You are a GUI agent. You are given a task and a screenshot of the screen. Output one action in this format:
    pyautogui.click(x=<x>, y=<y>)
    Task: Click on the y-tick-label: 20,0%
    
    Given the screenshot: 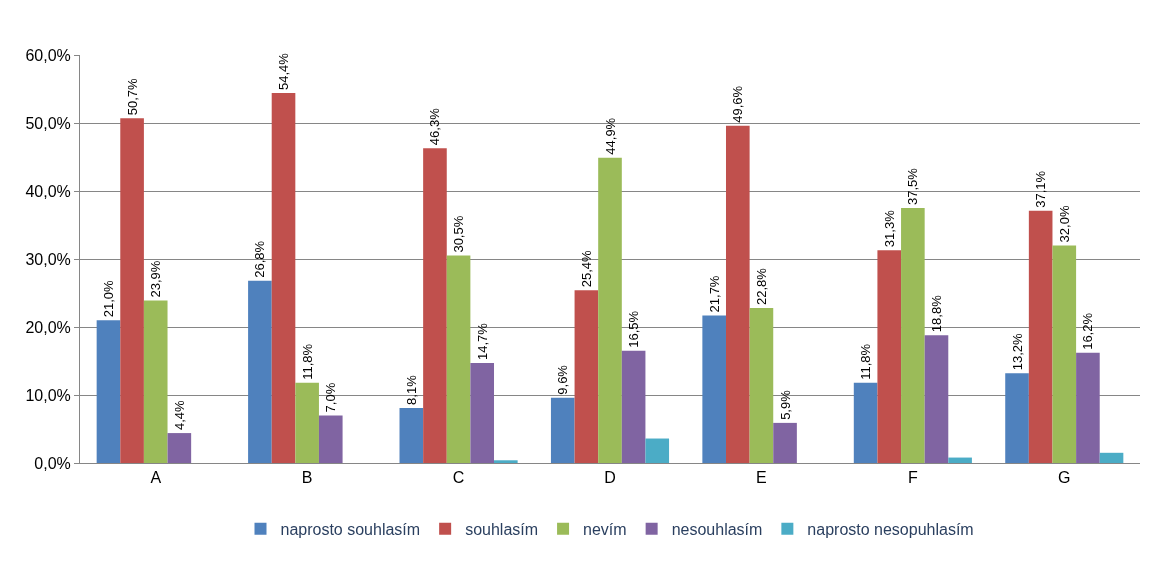 What is the action you would take?
    pyautogui.click(x=48, y=327)
    